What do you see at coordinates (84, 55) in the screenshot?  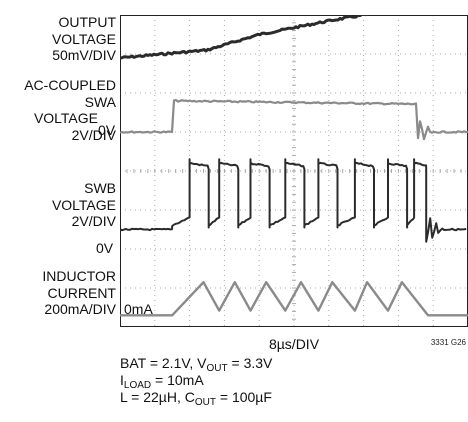 I see `channel-label-line: 50mV/DIV` at bounding box center [84, 55].